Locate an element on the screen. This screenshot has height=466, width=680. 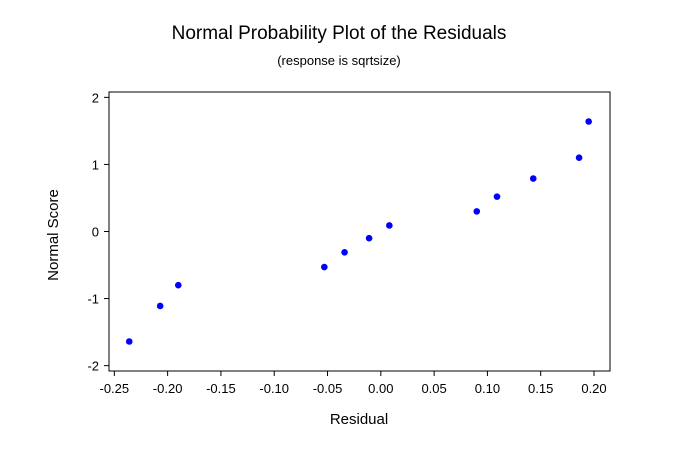
y-tick-label: -2 is located at coordinates (93, 366).